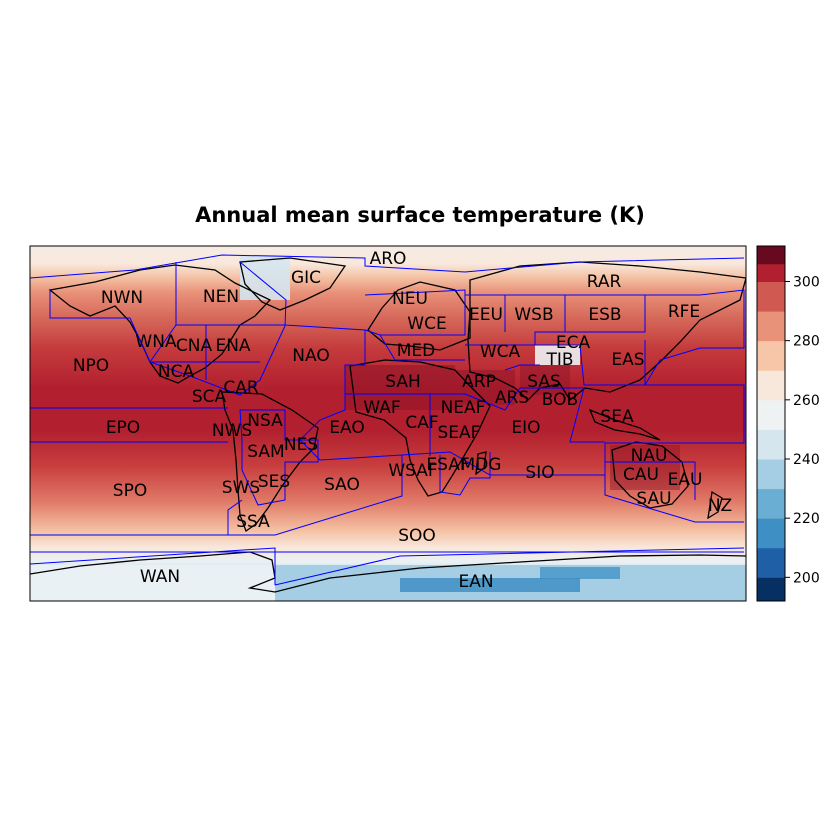  I want to click on coastline-north-america, so click(160, 324).